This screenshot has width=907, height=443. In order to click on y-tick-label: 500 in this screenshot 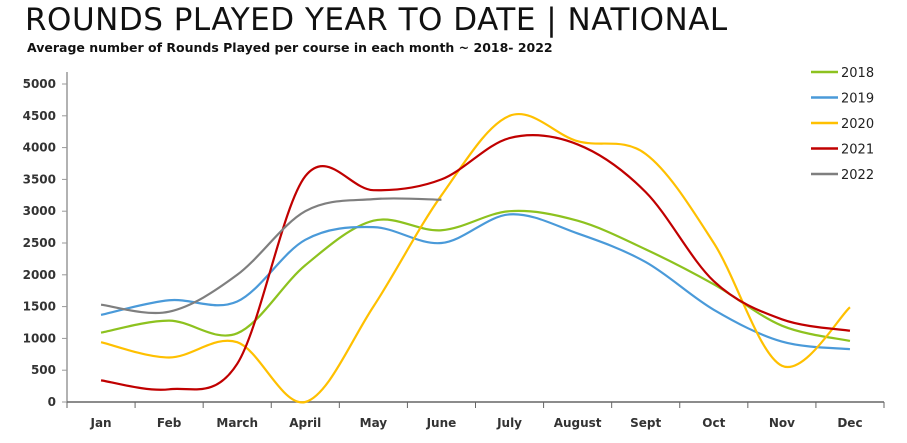, I will do `click(43, 370)`.